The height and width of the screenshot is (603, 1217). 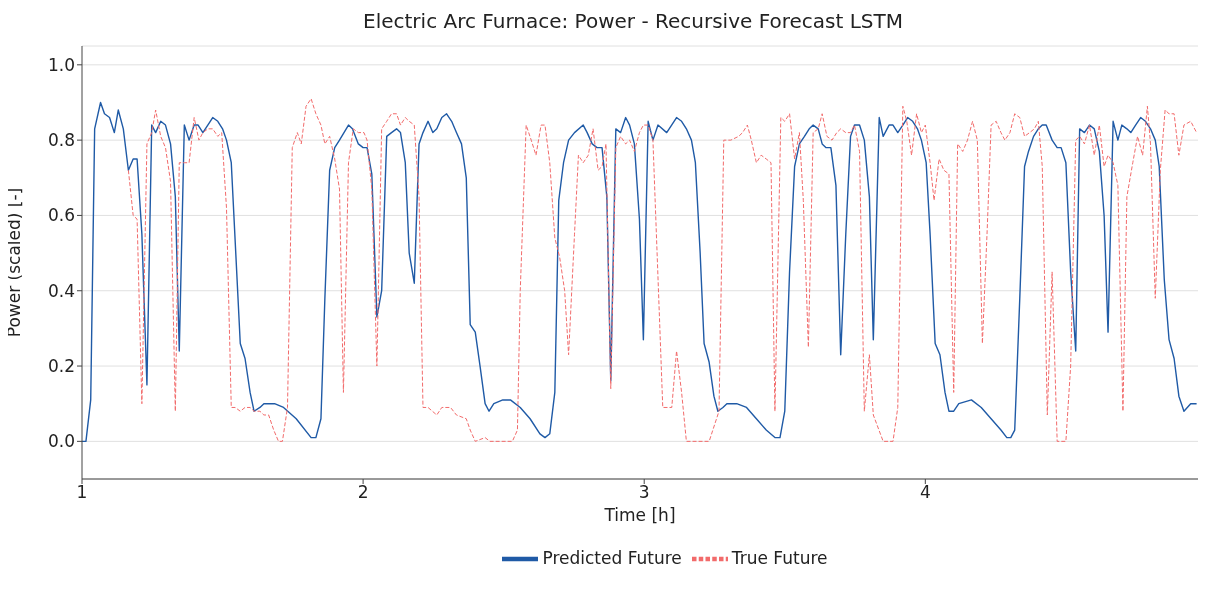 I want to click on legend-label: Predicted Future, so click(x=612, y=558).